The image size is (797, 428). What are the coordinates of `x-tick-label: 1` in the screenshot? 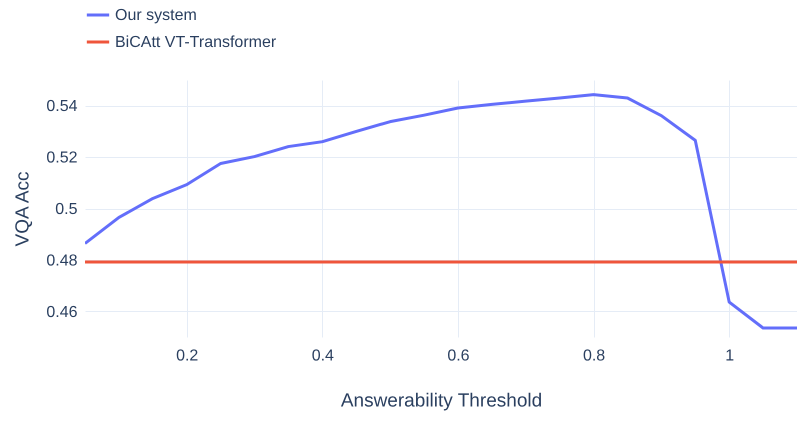 It's located at (729, 356).